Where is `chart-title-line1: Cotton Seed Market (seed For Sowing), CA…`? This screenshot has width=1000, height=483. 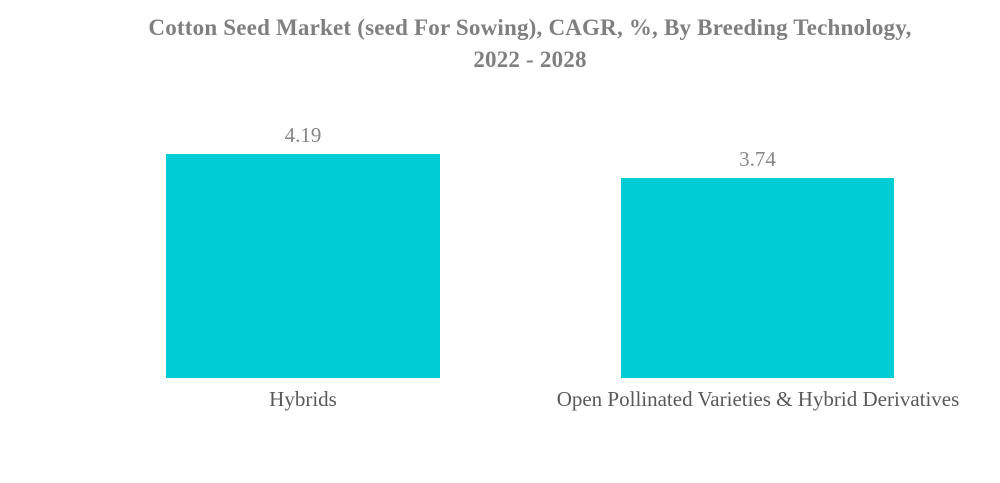
chart-title-line1: Cotton Seed Market (seed For Sowing), CA… is located at coordinates (530, 27).